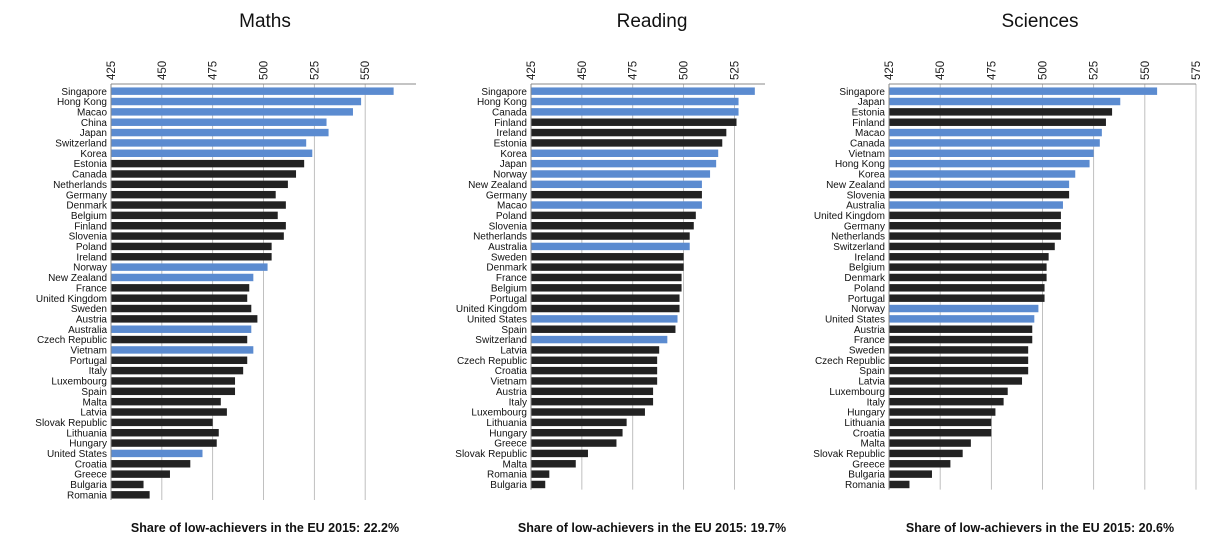 The width and height of the screenshot is (1219, 537). Describe the element at coordinates (88, 351) in the screenshot. I see `maths-category-label: Vietnam` at that location.